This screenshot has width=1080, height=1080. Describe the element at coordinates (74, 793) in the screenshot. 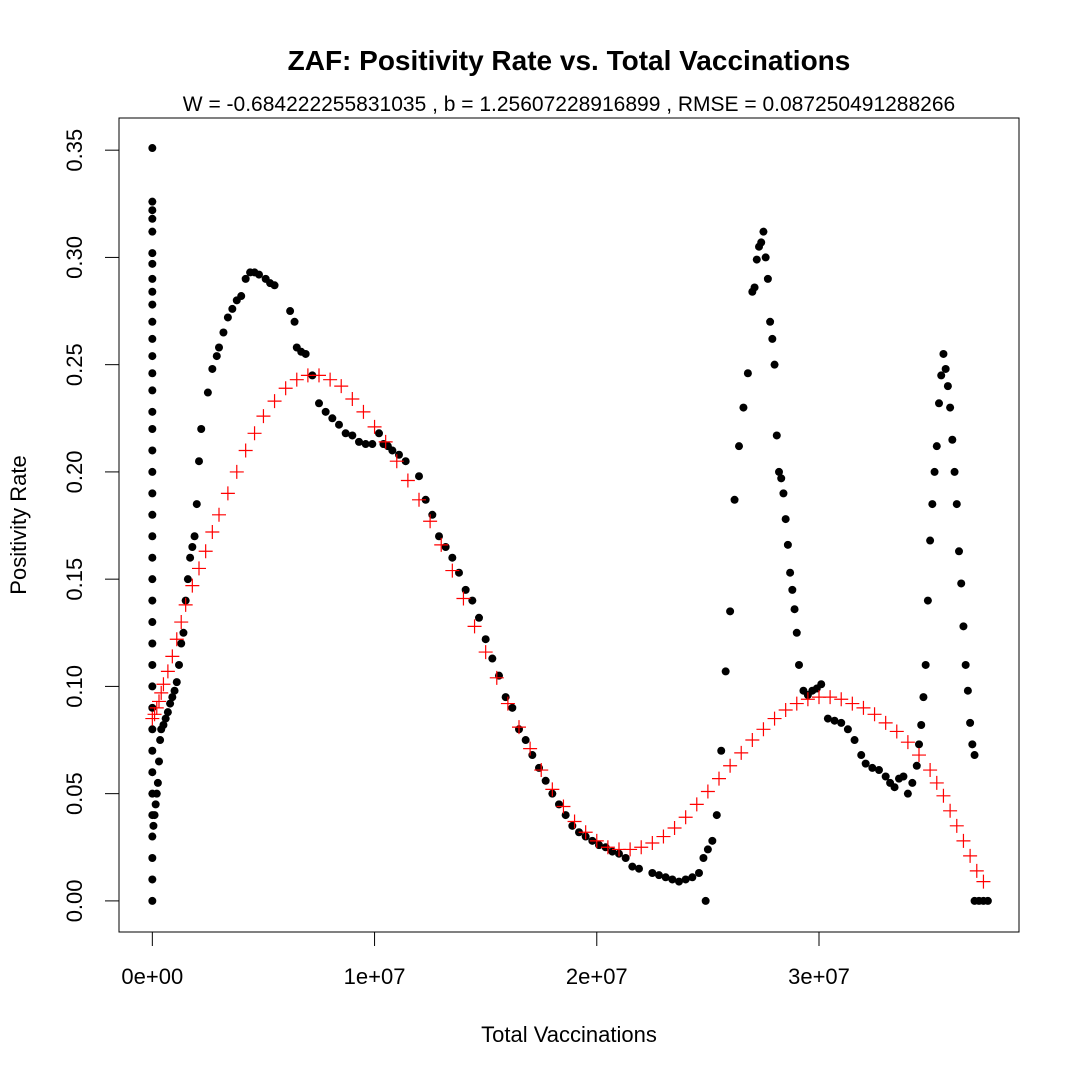

I see `y-tick-label: 0.05` at that location.